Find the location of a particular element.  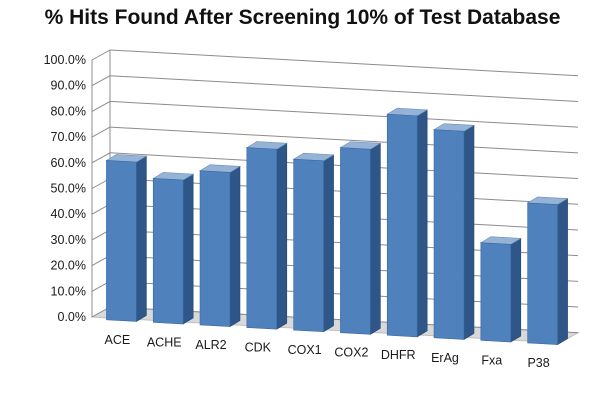

bar-cox1 is located at coordinates (313, 242).